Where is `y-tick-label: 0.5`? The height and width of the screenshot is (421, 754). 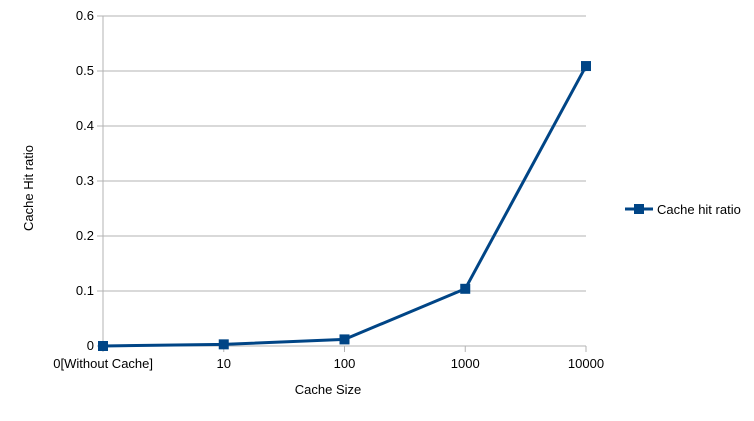
y-tick-label: 0.5 is located at coordinates (85, 70).